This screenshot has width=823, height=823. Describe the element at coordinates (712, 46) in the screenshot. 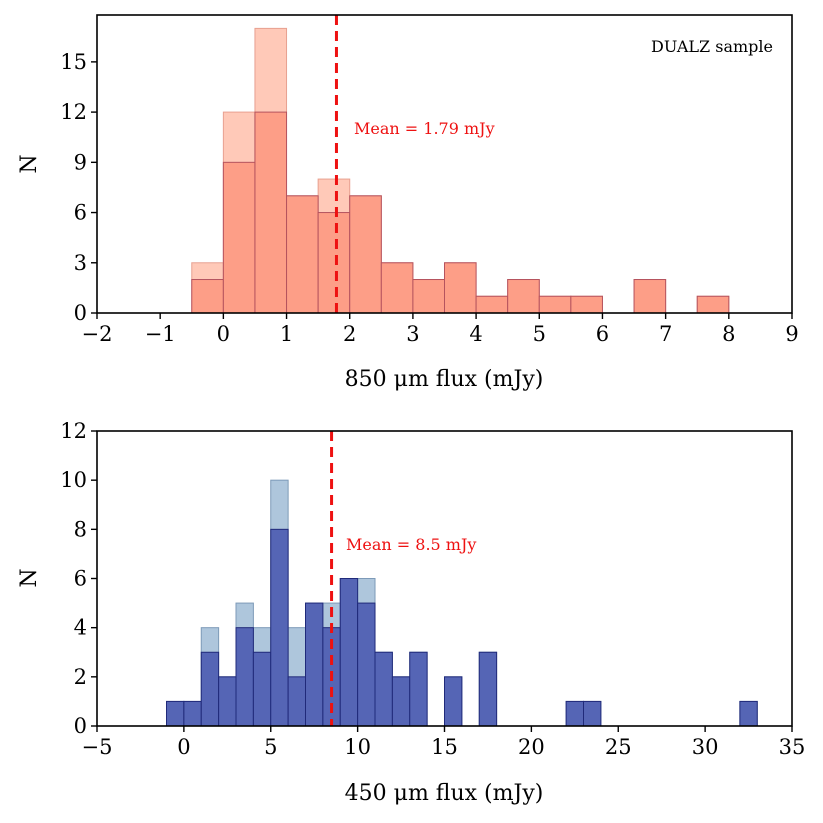

I see `sample-annotation: DUALZ sample` at that location.